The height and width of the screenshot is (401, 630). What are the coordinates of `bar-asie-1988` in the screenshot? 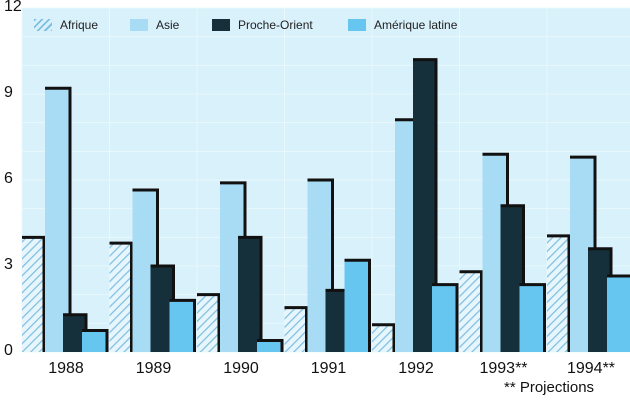 It's located at (57, 220).